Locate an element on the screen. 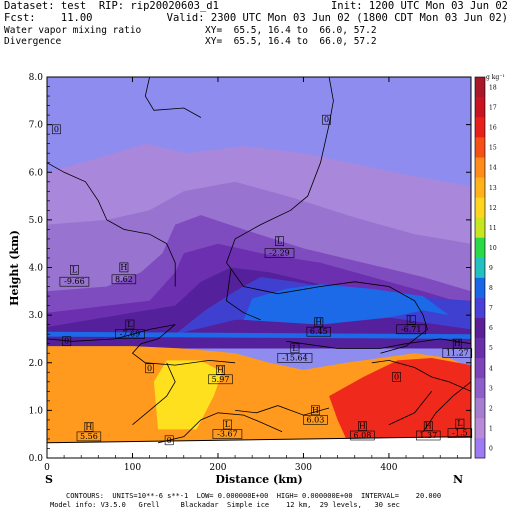 Image resolution: width=512 pixels, height=512 pixels. y-axis-label: Height (km) is located at coordinates (14, 268).